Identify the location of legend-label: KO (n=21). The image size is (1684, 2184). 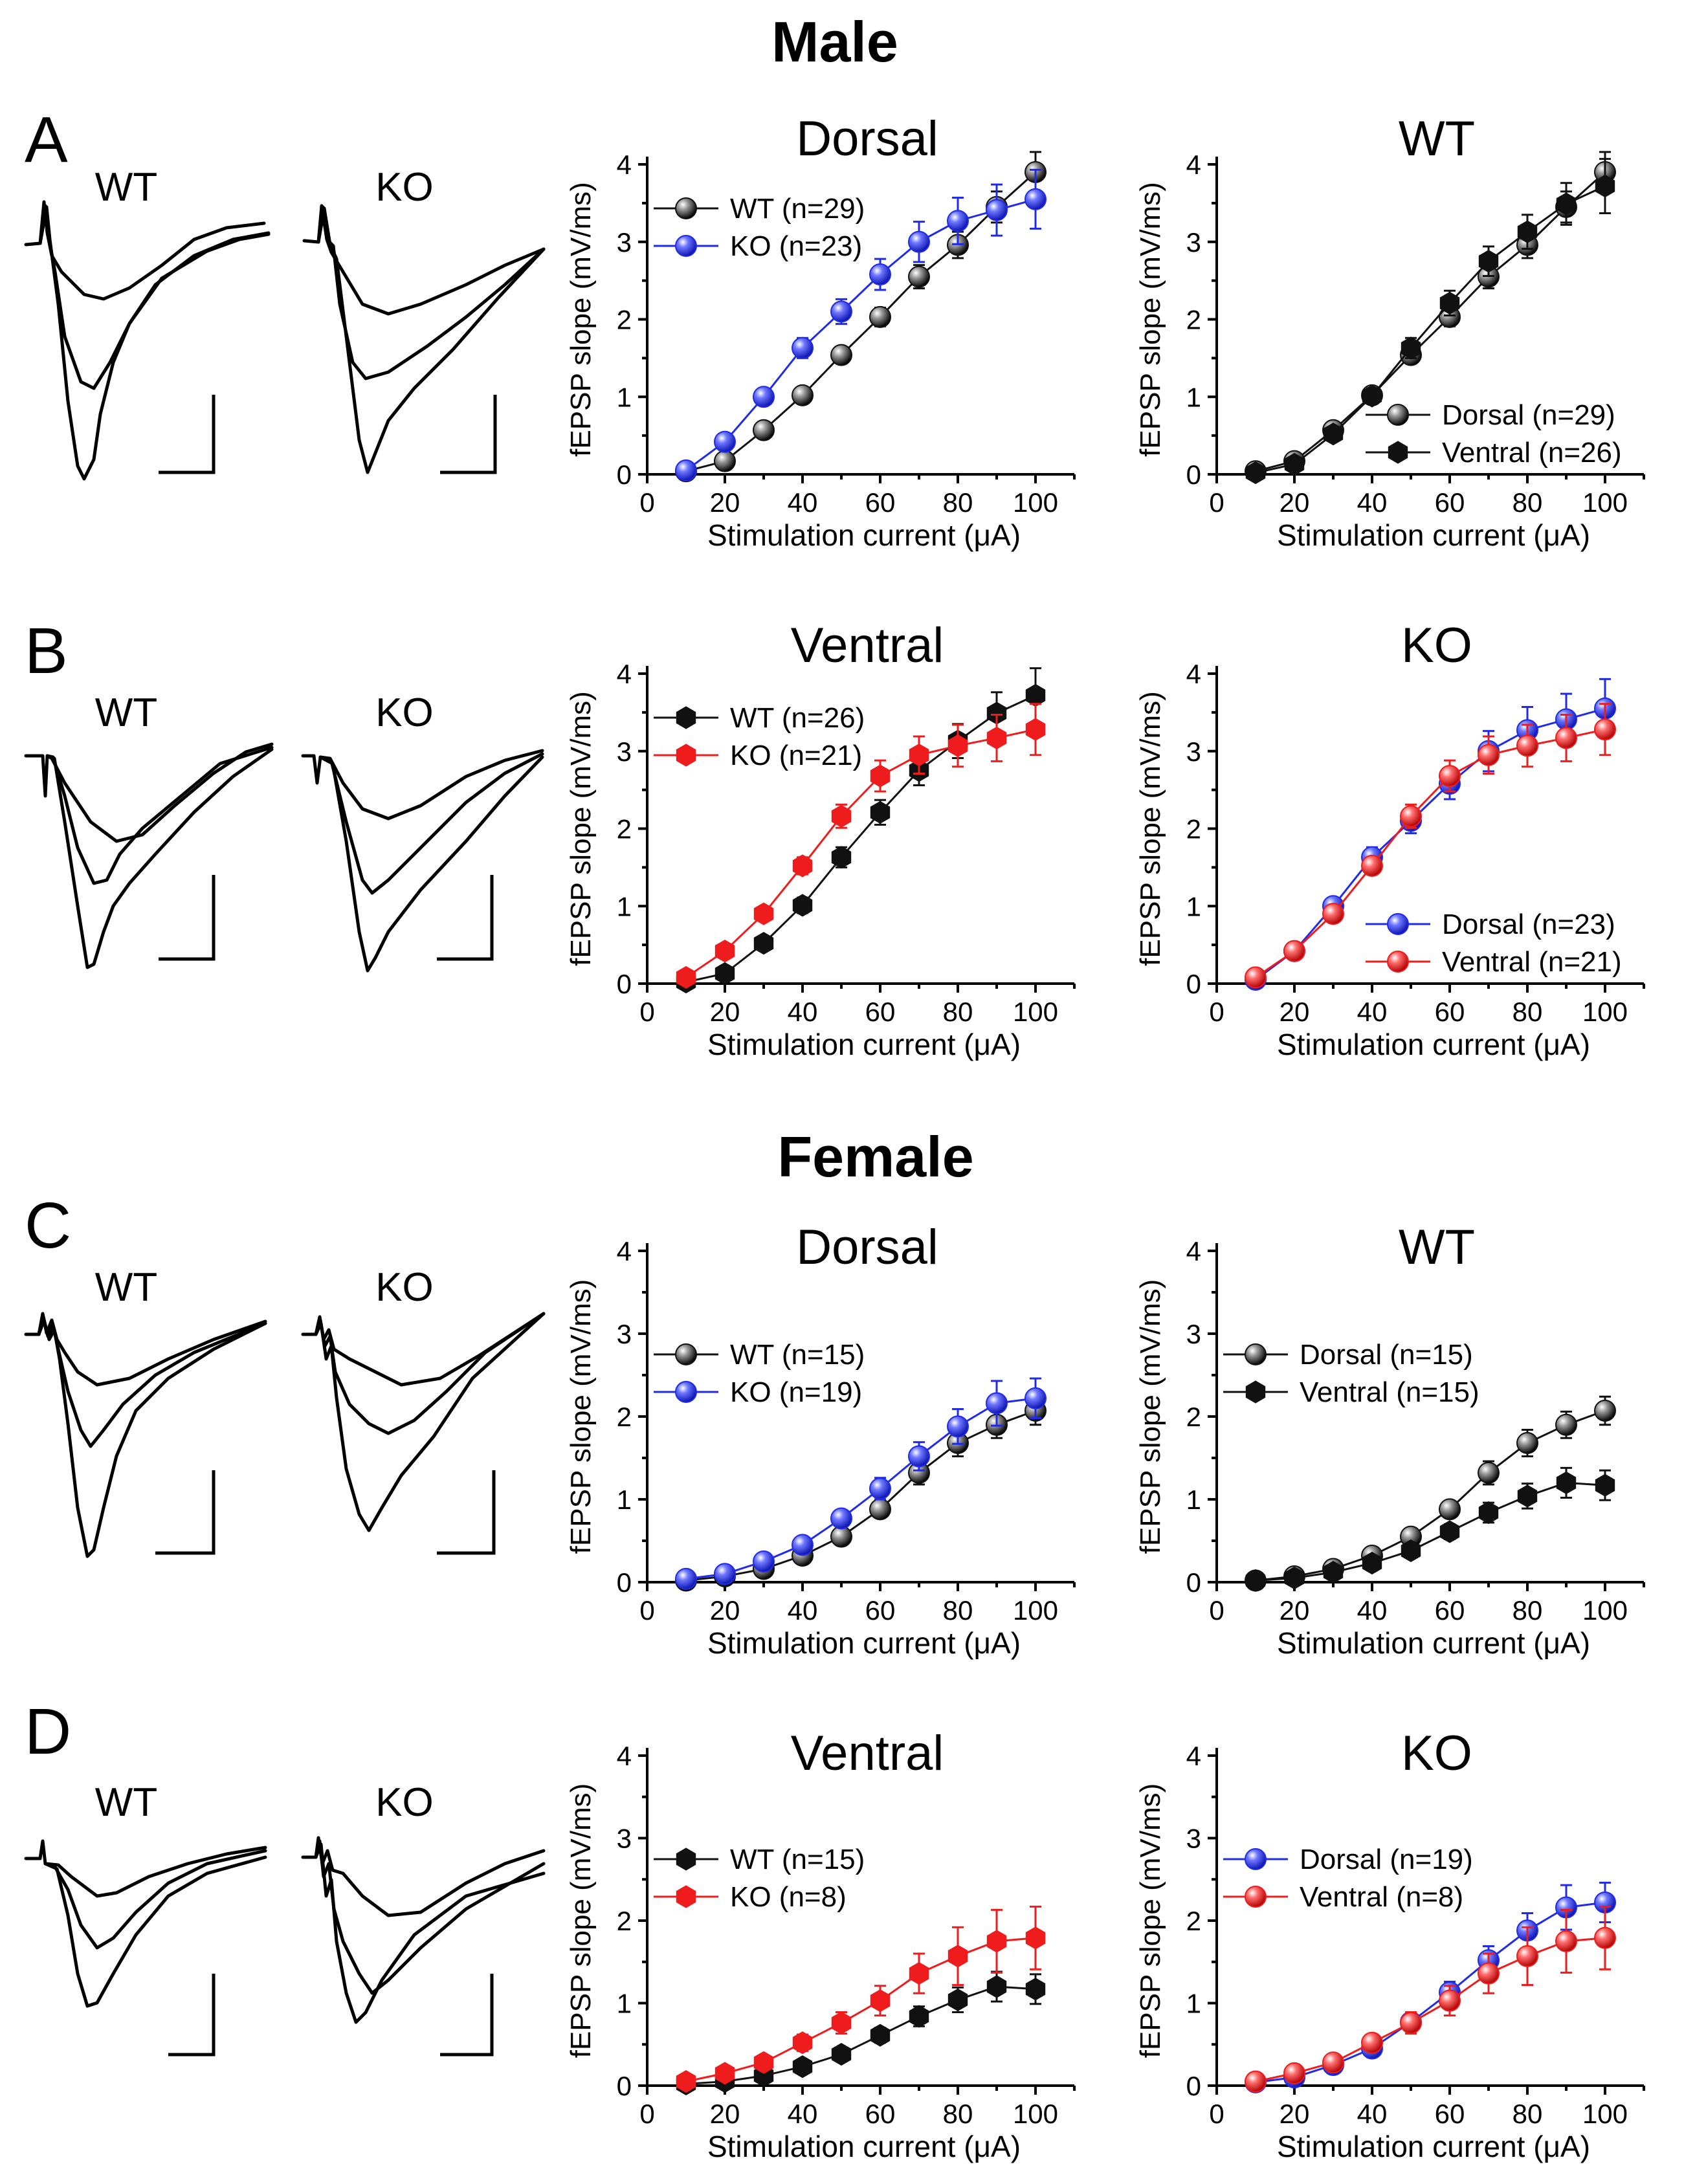
(796, 755).